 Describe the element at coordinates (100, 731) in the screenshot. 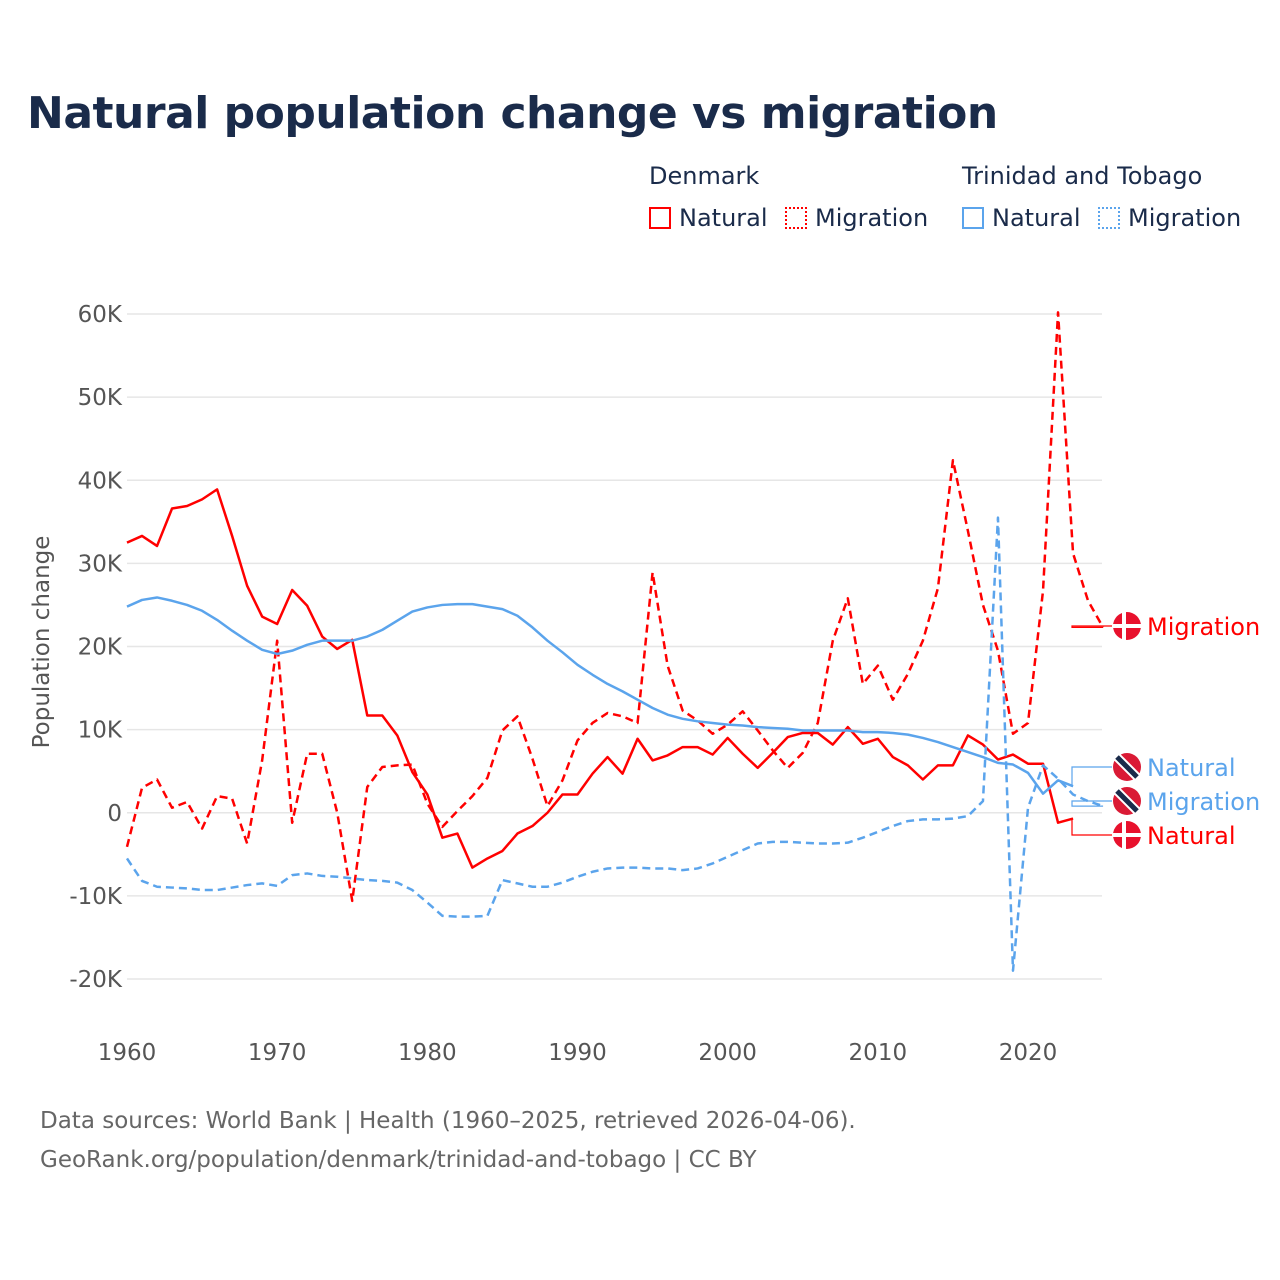

I see `y-tick-label: 10K` at that location.